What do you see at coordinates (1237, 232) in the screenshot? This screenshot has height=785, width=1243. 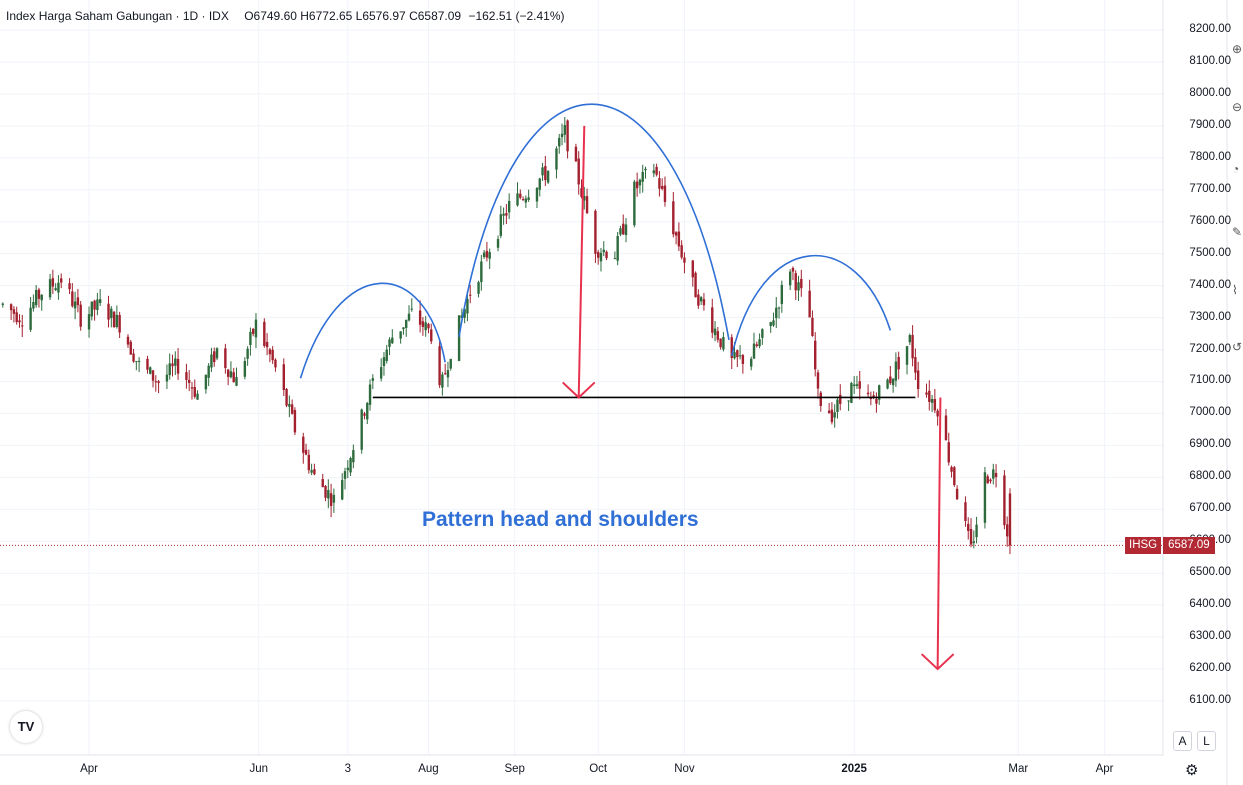 I see `pencil-icon: ✎` at bounding box center [1237, 232].